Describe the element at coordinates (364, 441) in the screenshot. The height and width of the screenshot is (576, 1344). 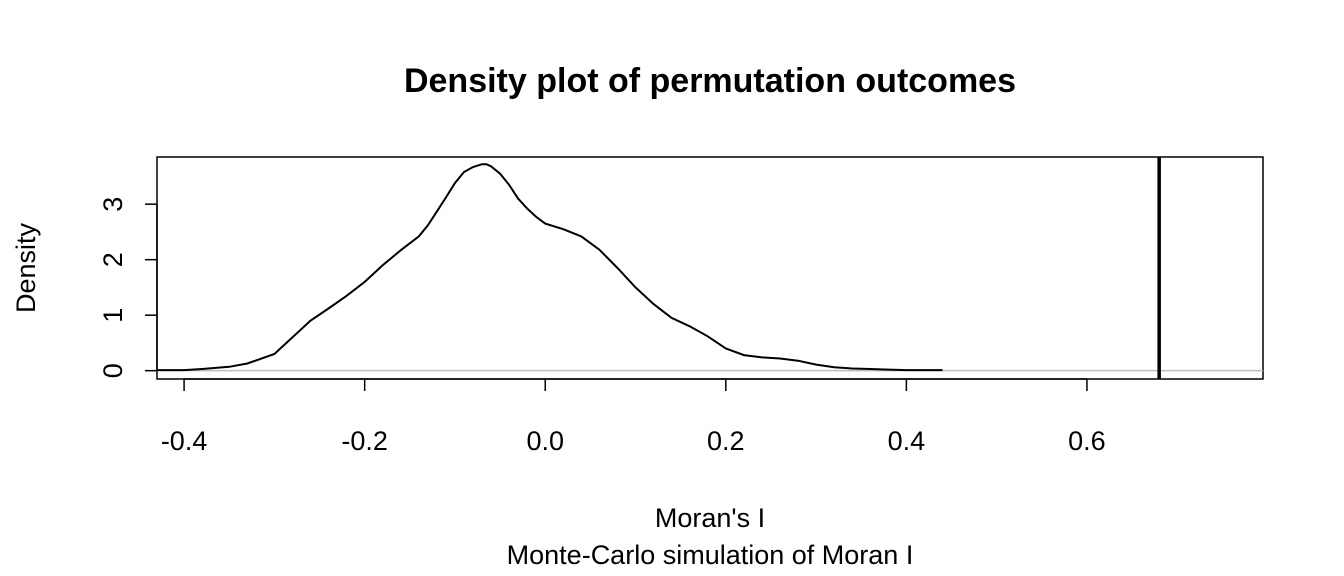
I see `x-tick-label: -0.2` at that location.